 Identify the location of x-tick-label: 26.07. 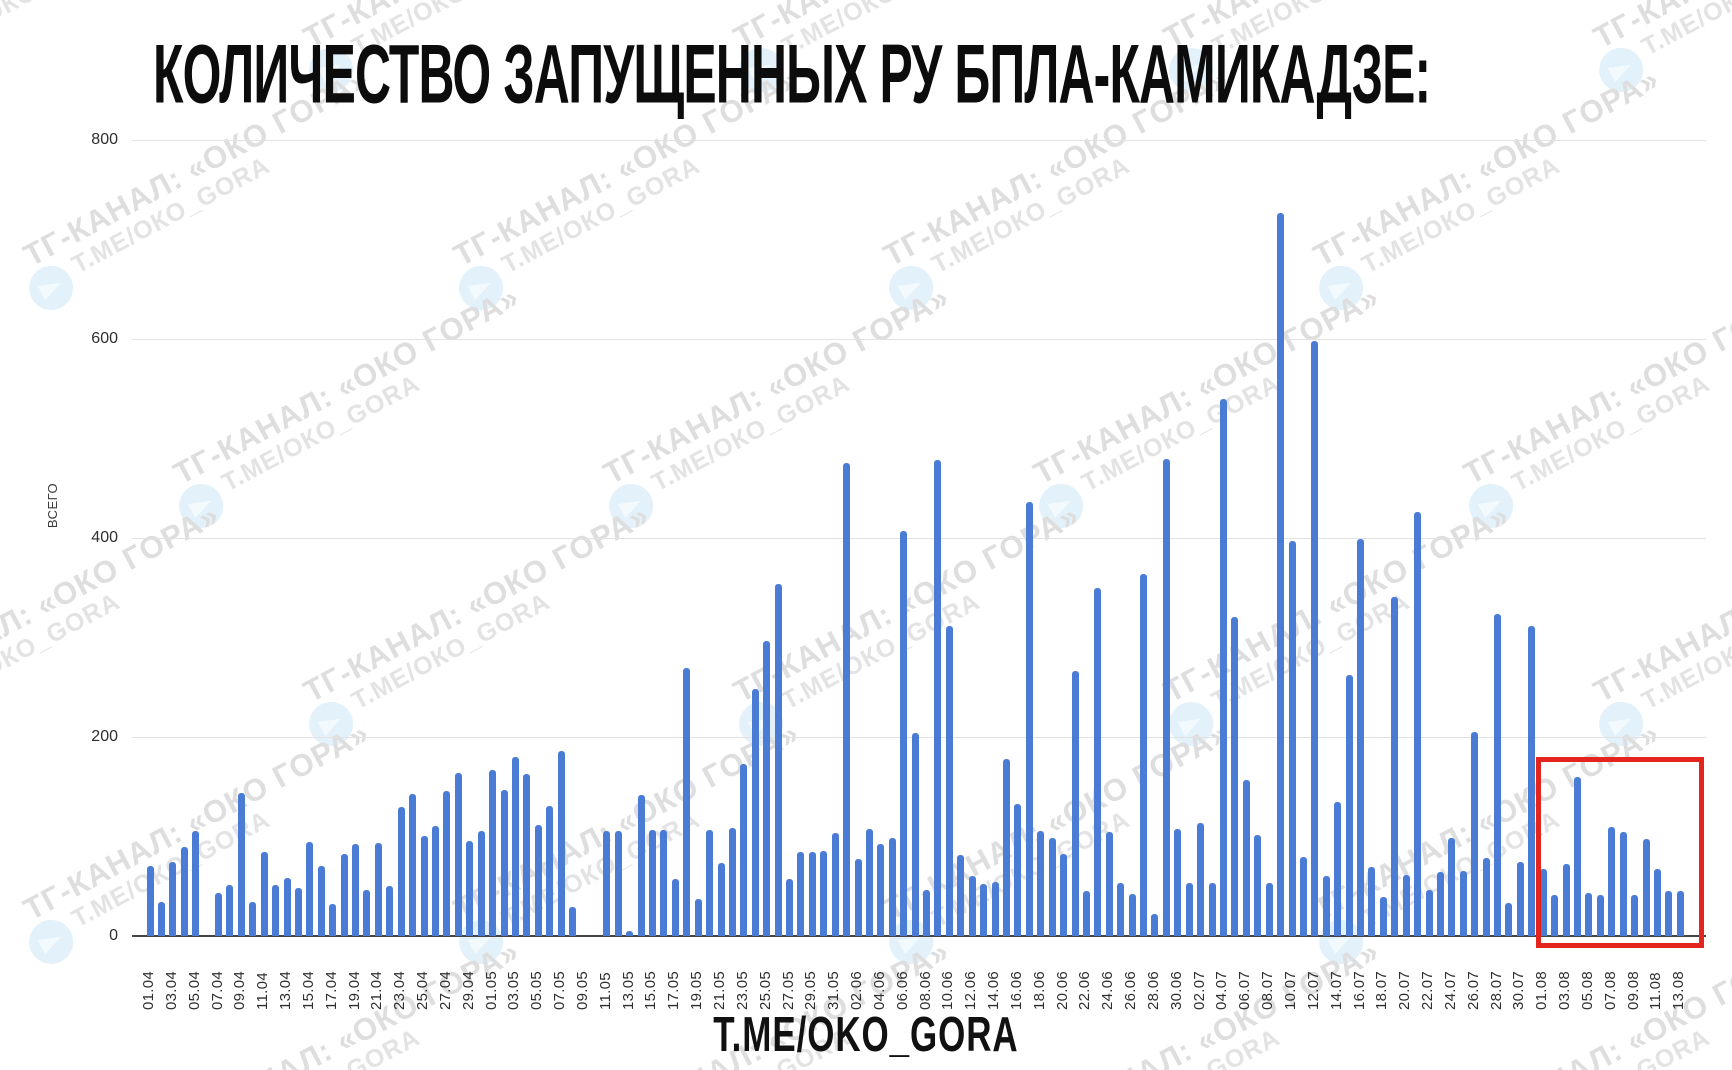
(1473, 990).